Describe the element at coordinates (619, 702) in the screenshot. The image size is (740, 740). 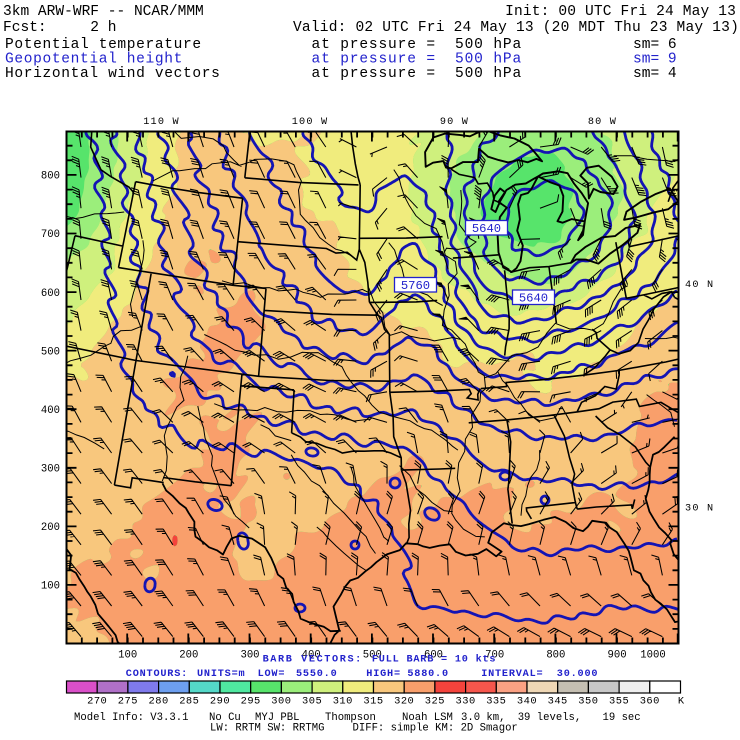
I see `svg-text: 355` at that location.